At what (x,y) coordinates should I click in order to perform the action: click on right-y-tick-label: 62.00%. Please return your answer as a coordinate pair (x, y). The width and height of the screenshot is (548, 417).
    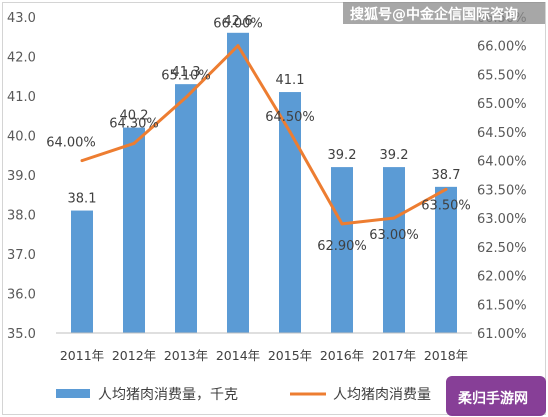
    Looking at the image, I should click on (502, 277).